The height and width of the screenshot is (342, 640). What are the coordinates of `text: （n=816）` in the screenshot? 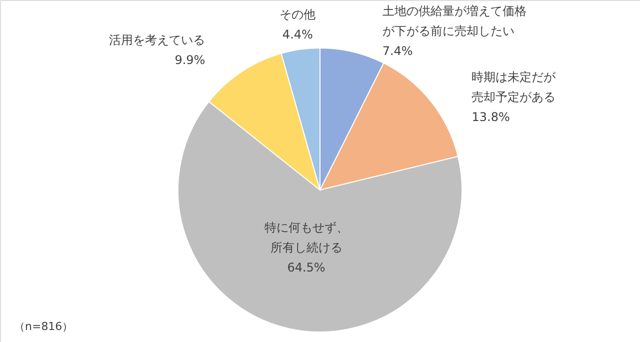 It's located at (44, 326).